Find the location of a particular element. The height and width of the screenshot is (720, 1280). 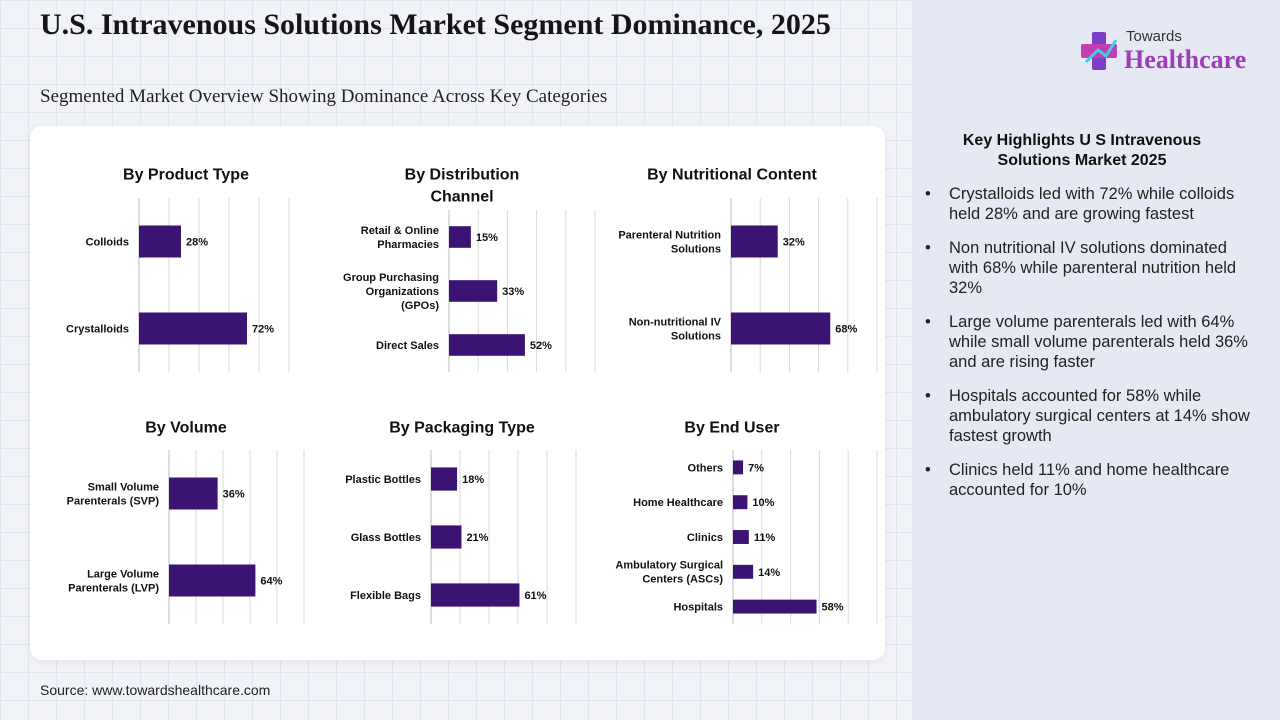

chart-title: By Volume is located at coordinates (186, 428).